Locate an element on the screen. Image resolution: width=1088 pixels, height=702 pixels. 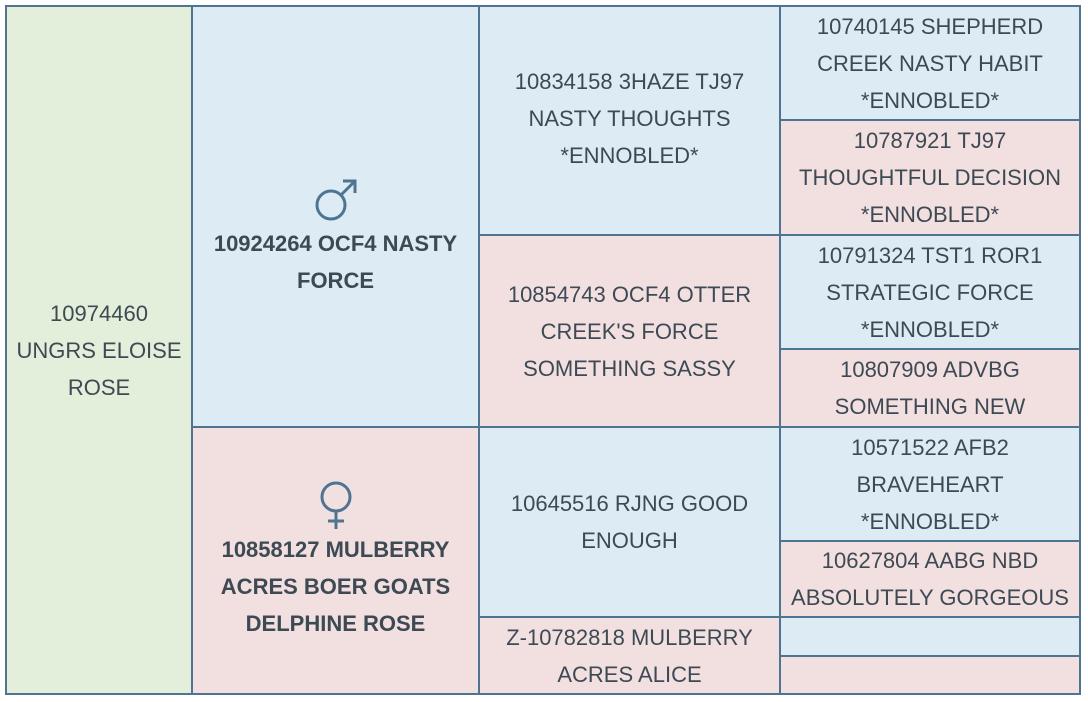
subject-name: 10974460 UNGRS ELOISE ROSE is located at coordinates (99, 350).